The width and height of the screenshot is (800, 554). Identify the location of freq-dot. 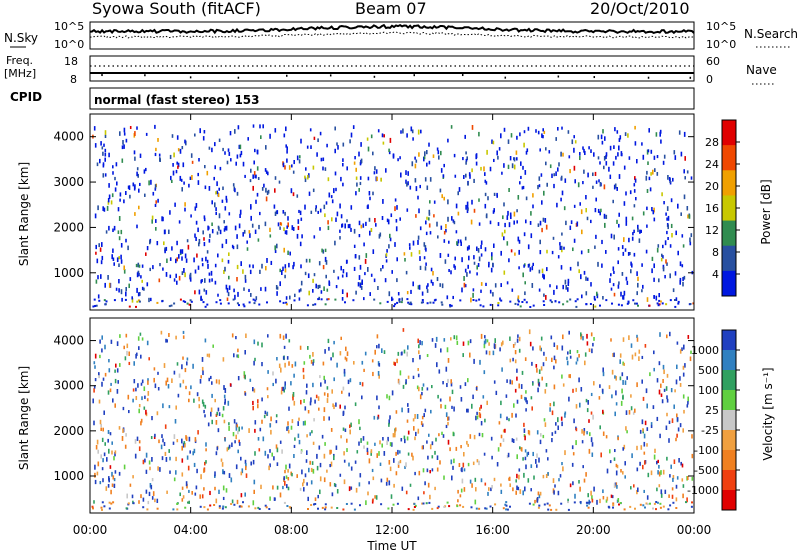
(330, 75).